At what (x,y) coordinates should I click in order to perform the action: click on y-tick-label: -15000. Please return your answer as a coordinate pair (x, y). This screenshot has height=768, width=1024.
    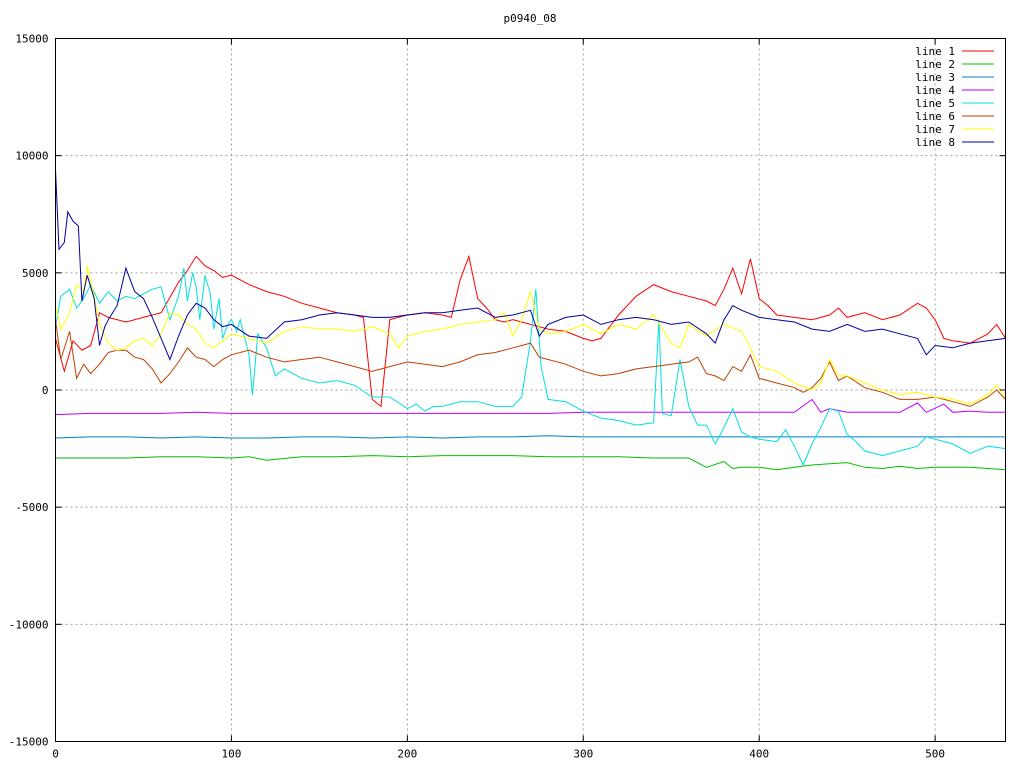
    Looking at the image, I should click on (29, 742).